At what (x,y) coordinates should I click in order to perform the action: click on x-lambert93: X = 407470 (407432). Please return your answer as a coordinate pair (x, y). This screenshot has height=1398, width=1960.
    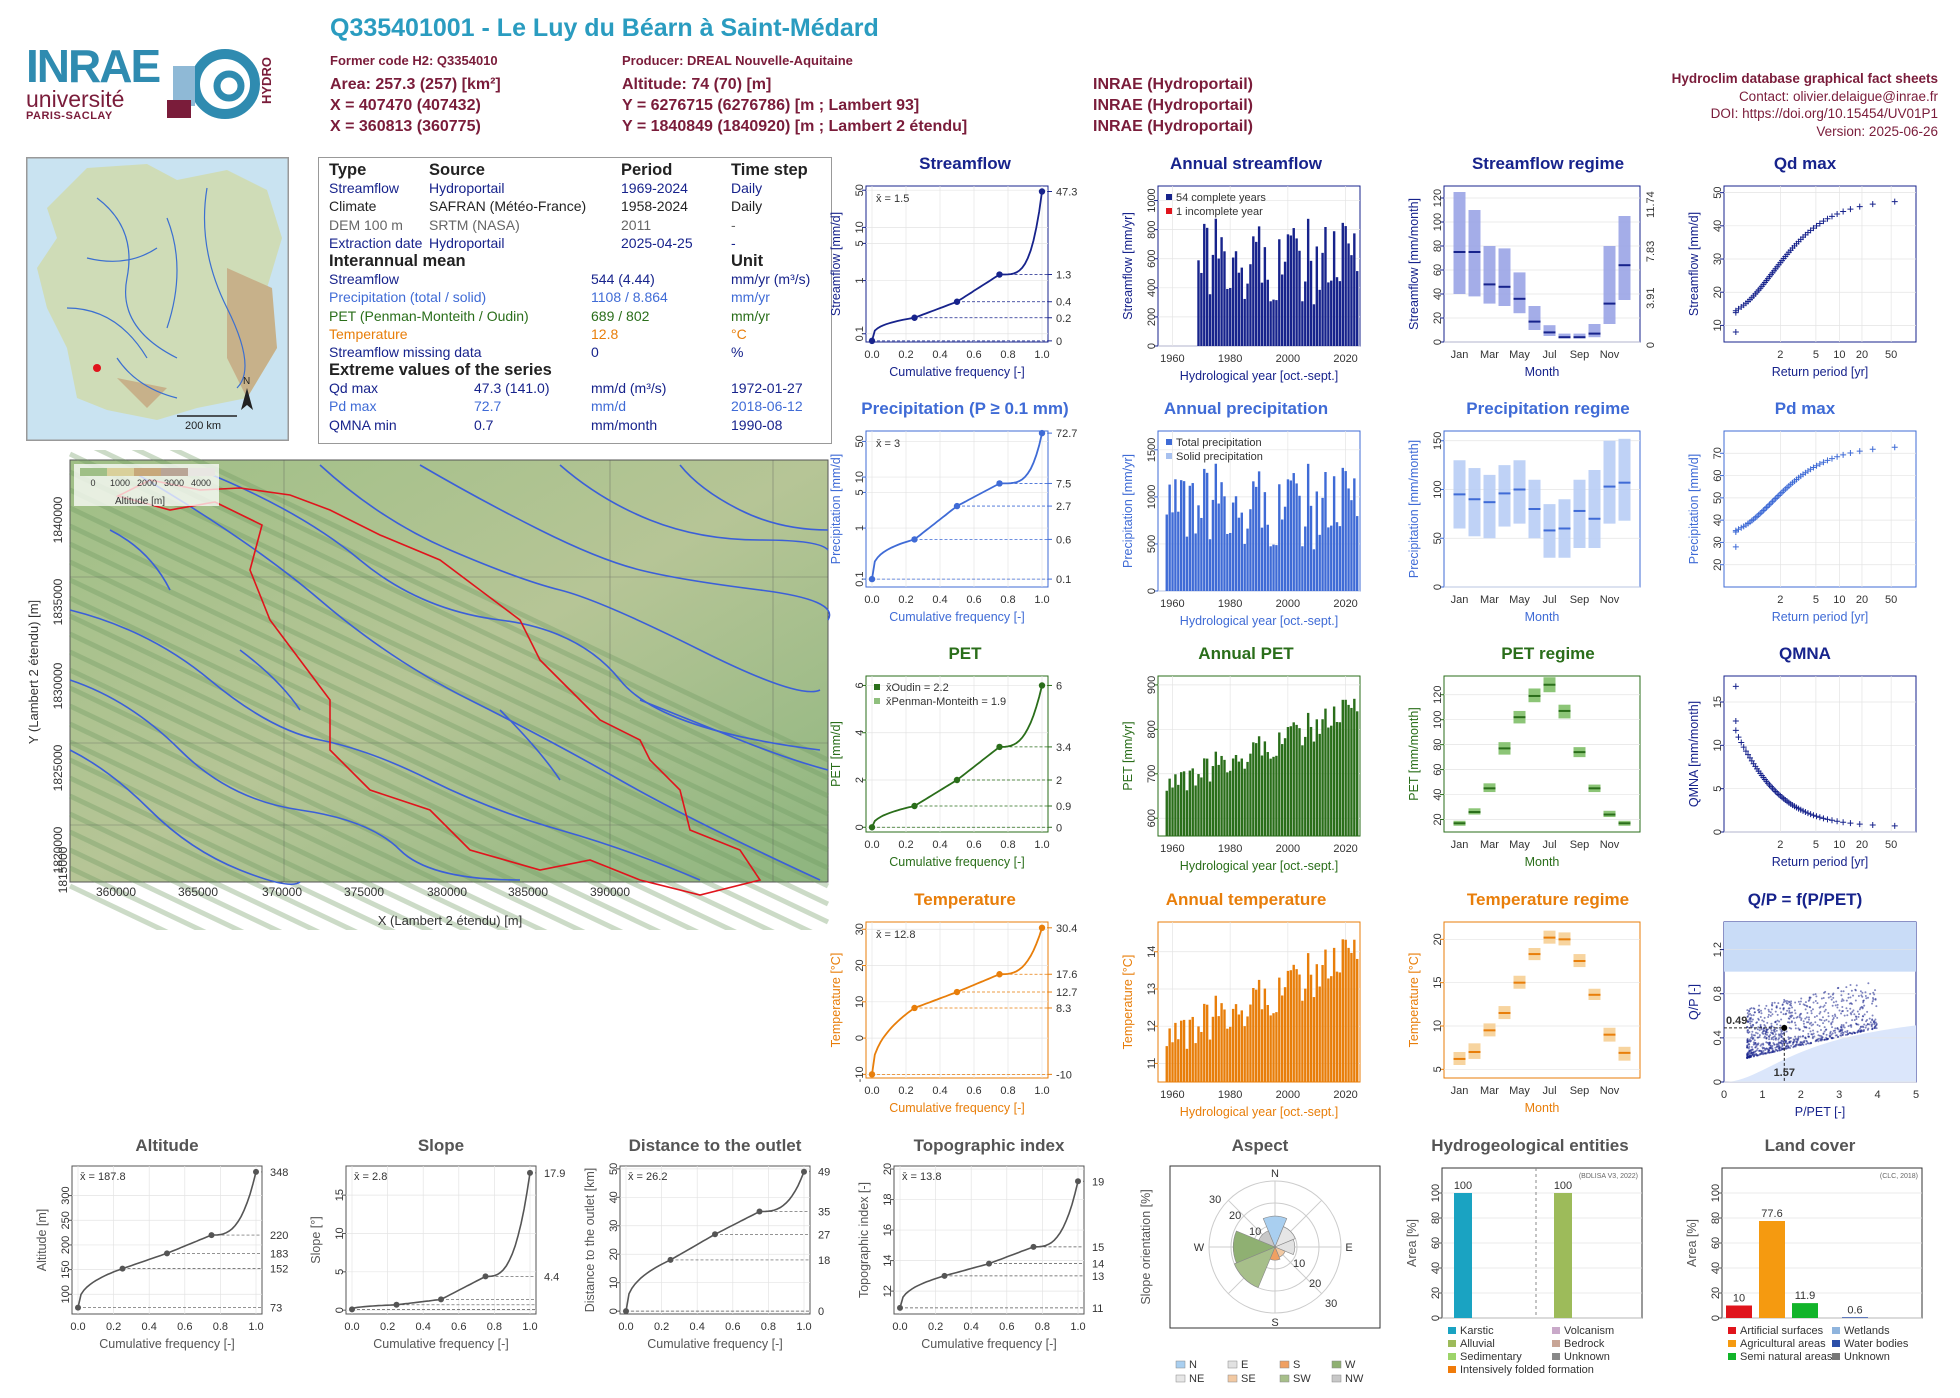
    Looking at the image, I should click on (405, 105).